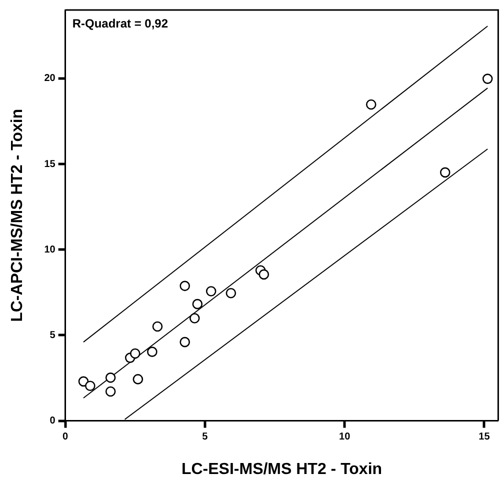  Describe the element at coordinates (281, 469) in the screenshot. I see `x-axis-title: LC-ESI-MS/MS HT2 - Toxin` at that location.